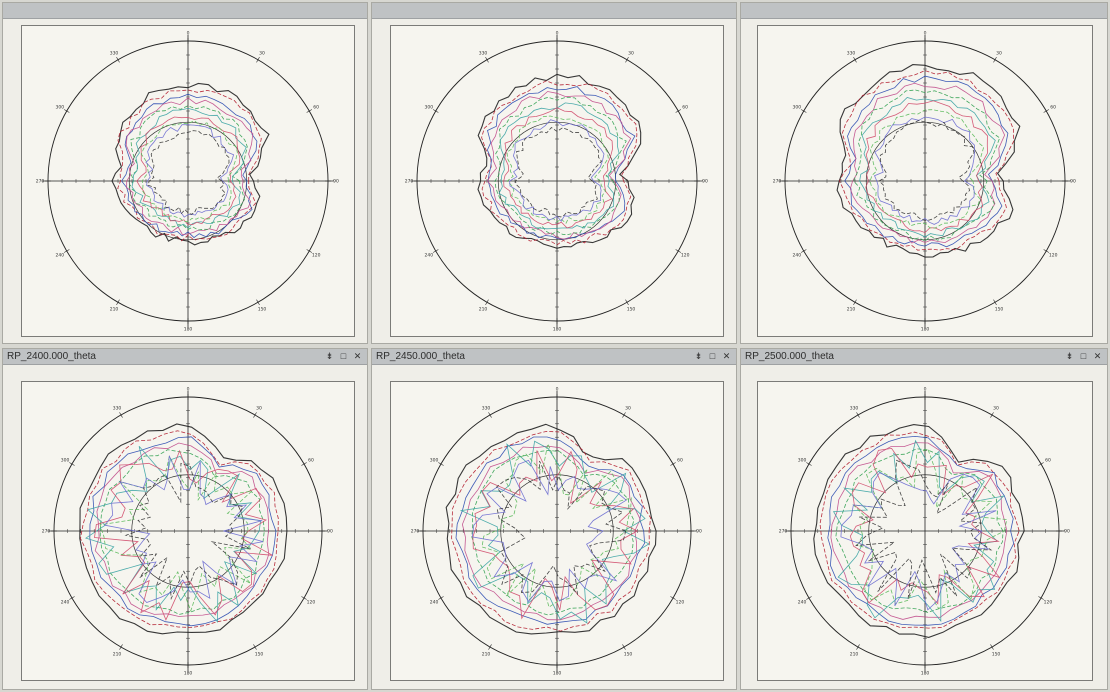  I want to click on panel-titlebar: RP_2400.000_theta ⇟ □ ✕, so click(185, 357).